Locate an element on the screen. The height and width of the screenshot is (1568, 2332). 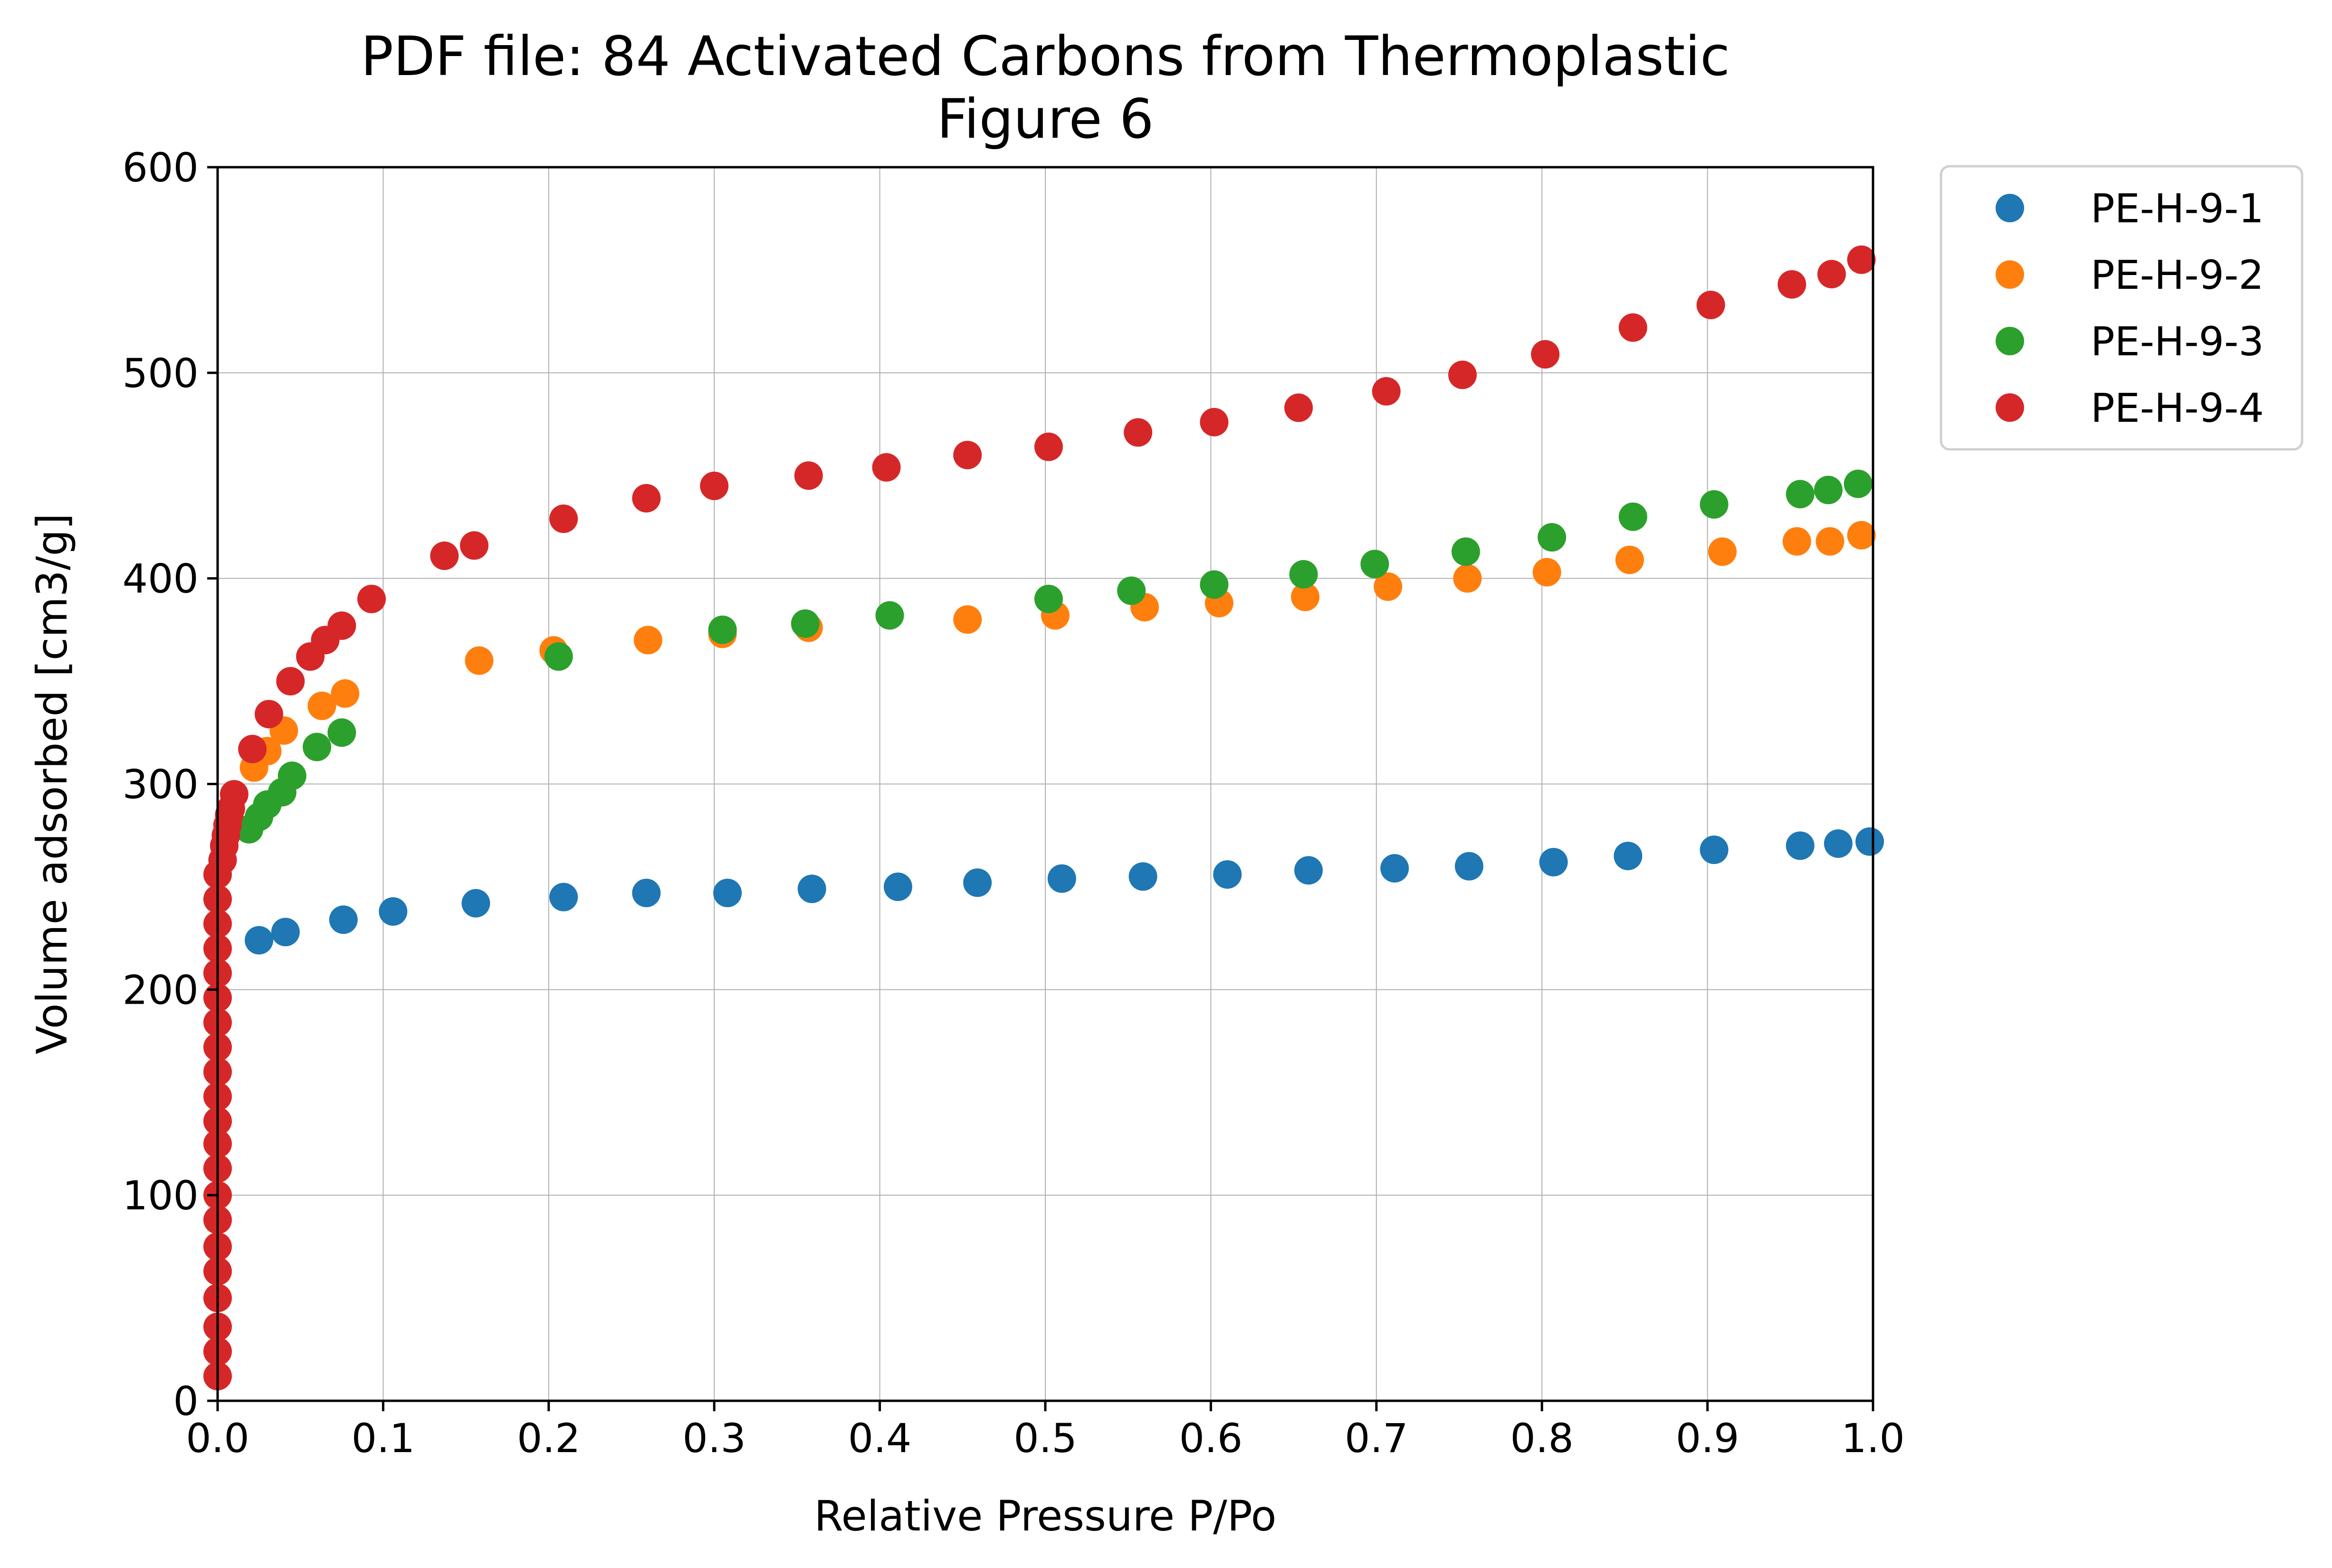
x-tick-label: 0.4 is located at coordinates (880, 1439).